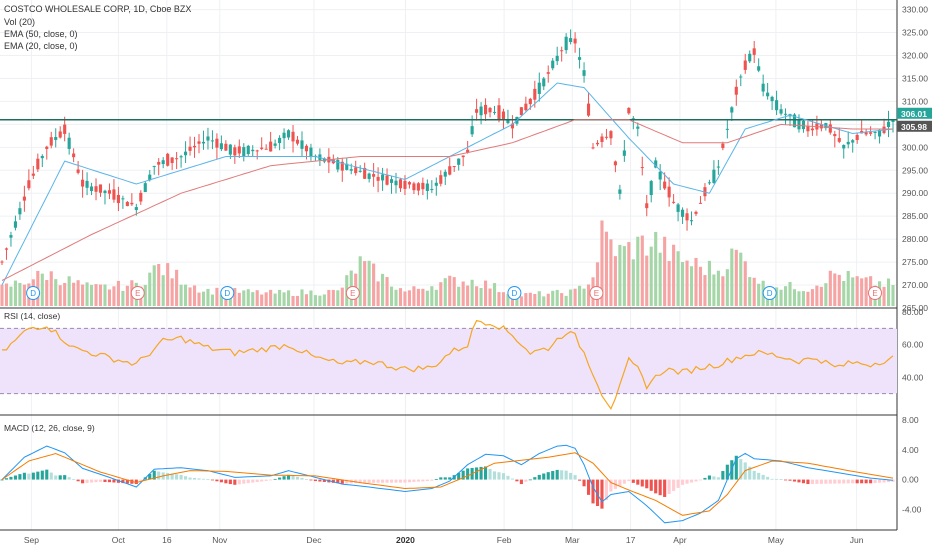 Image resolution: width=932 pixels, height=550 pixels. Describe the element at coordinates (119, 540) in the screenshot. I see `x-tick-label: Oct` at that location.